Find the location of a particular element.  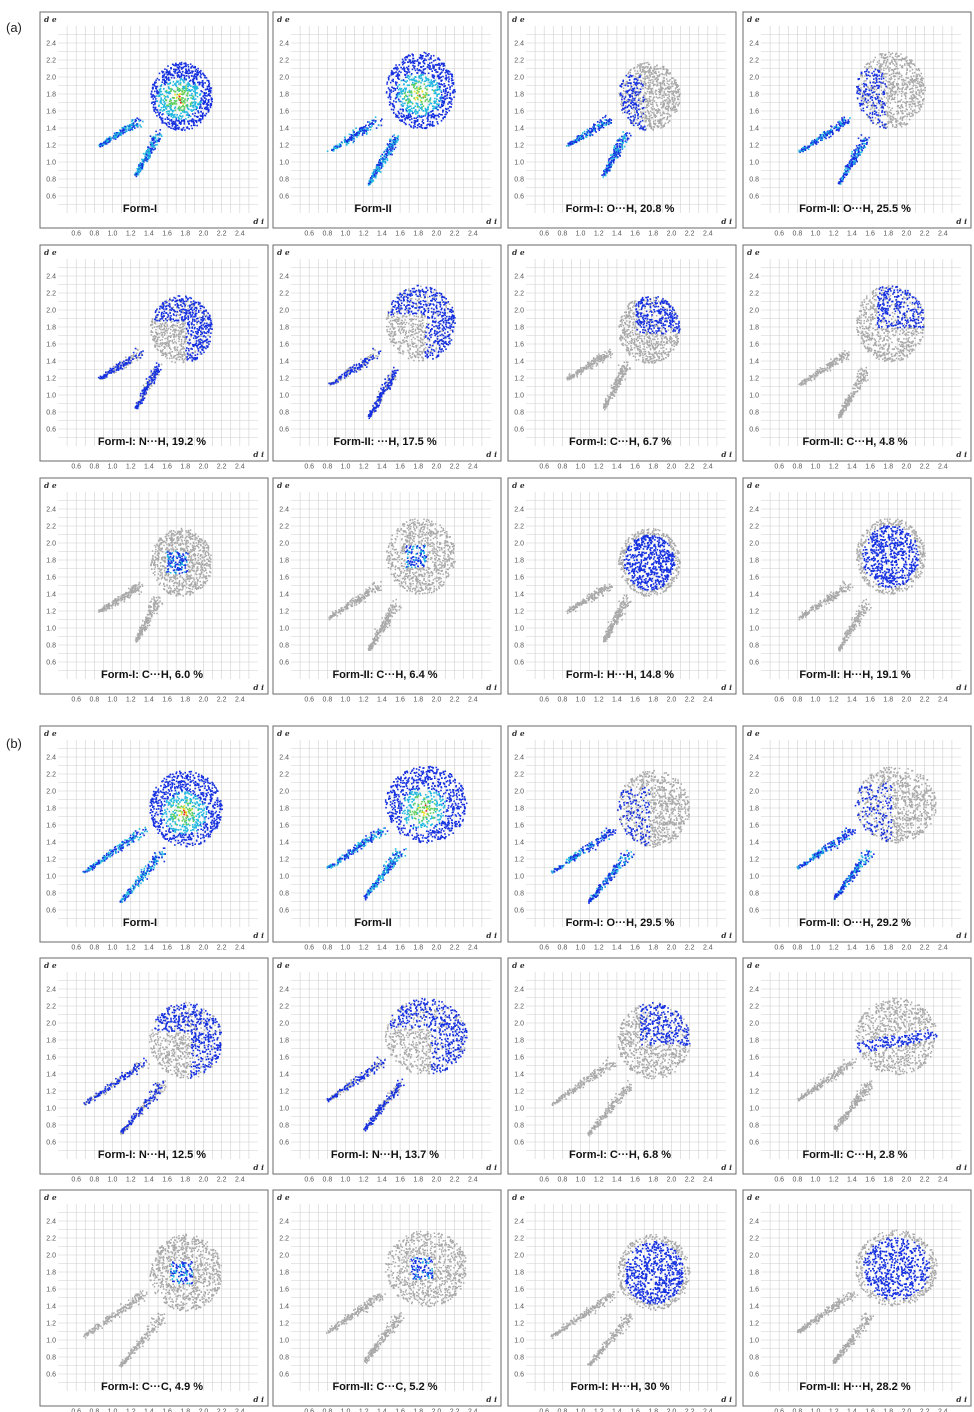

y-tick-label: 1.0 is located at coordinates (284, 163).